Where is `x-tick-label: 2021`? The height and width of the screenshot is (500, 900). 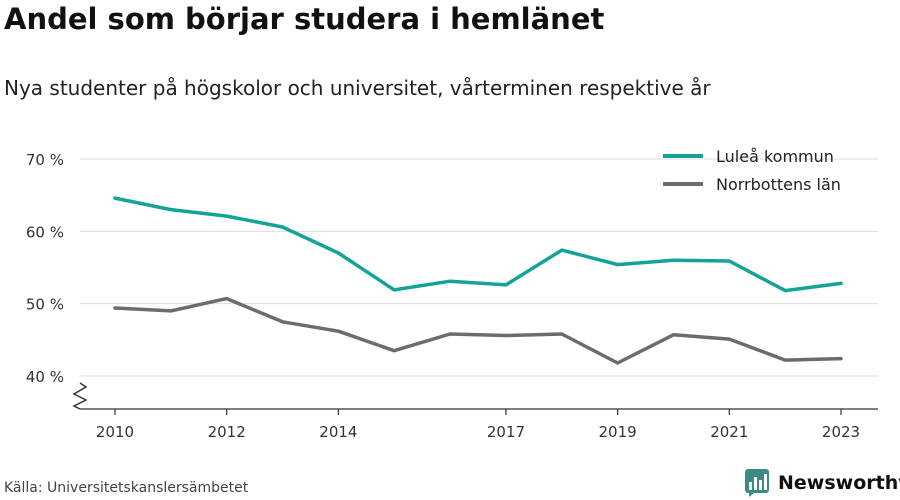 x-tick-label: 2021 is located at coordinates (729, 432).